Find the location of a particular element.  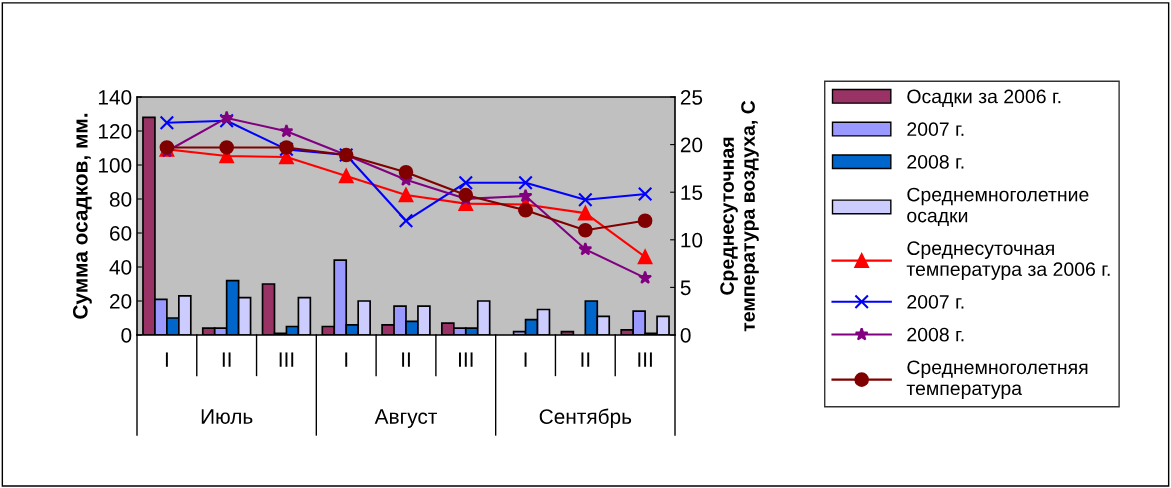

y-tick-label: 60 is located at coordinates (121, 233).